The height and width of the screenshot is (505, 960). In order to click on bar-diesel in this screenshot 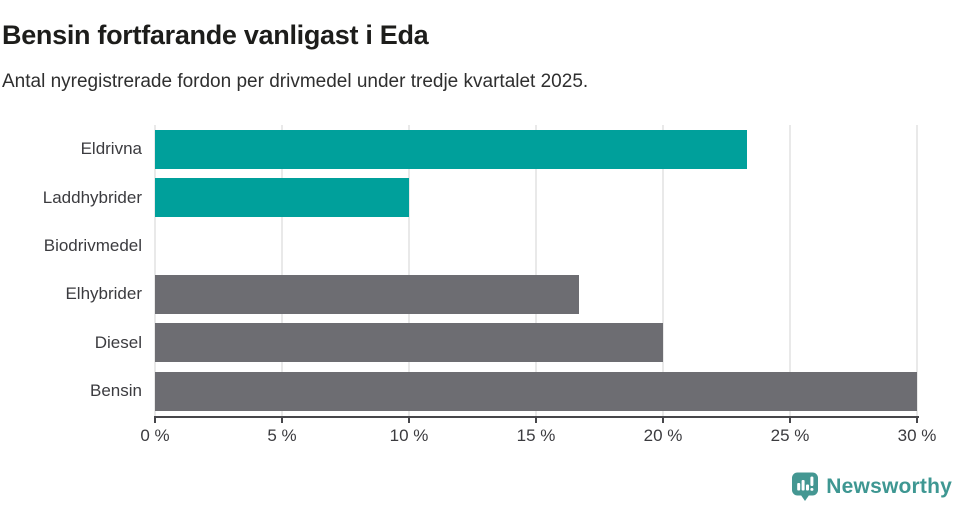, I will do `click(409, 343)`.